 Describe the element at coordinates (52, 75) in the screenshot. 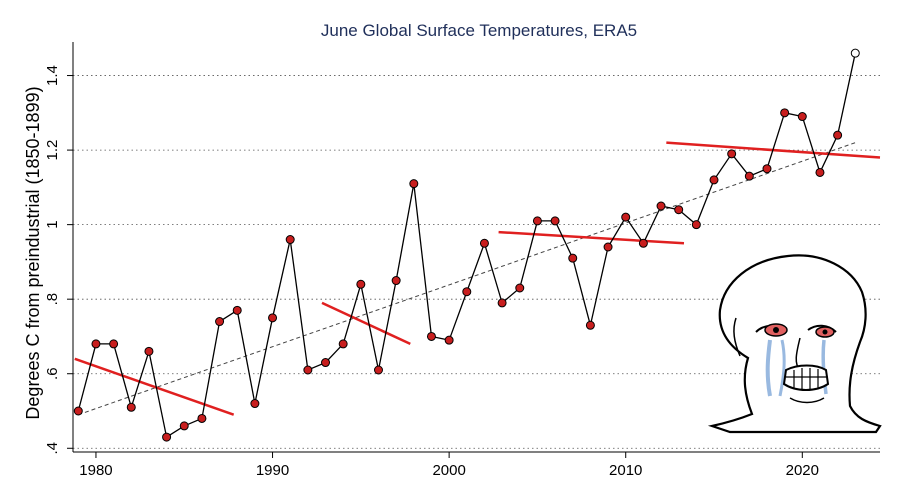

I see `y-tick-label: 1.4` at that location.